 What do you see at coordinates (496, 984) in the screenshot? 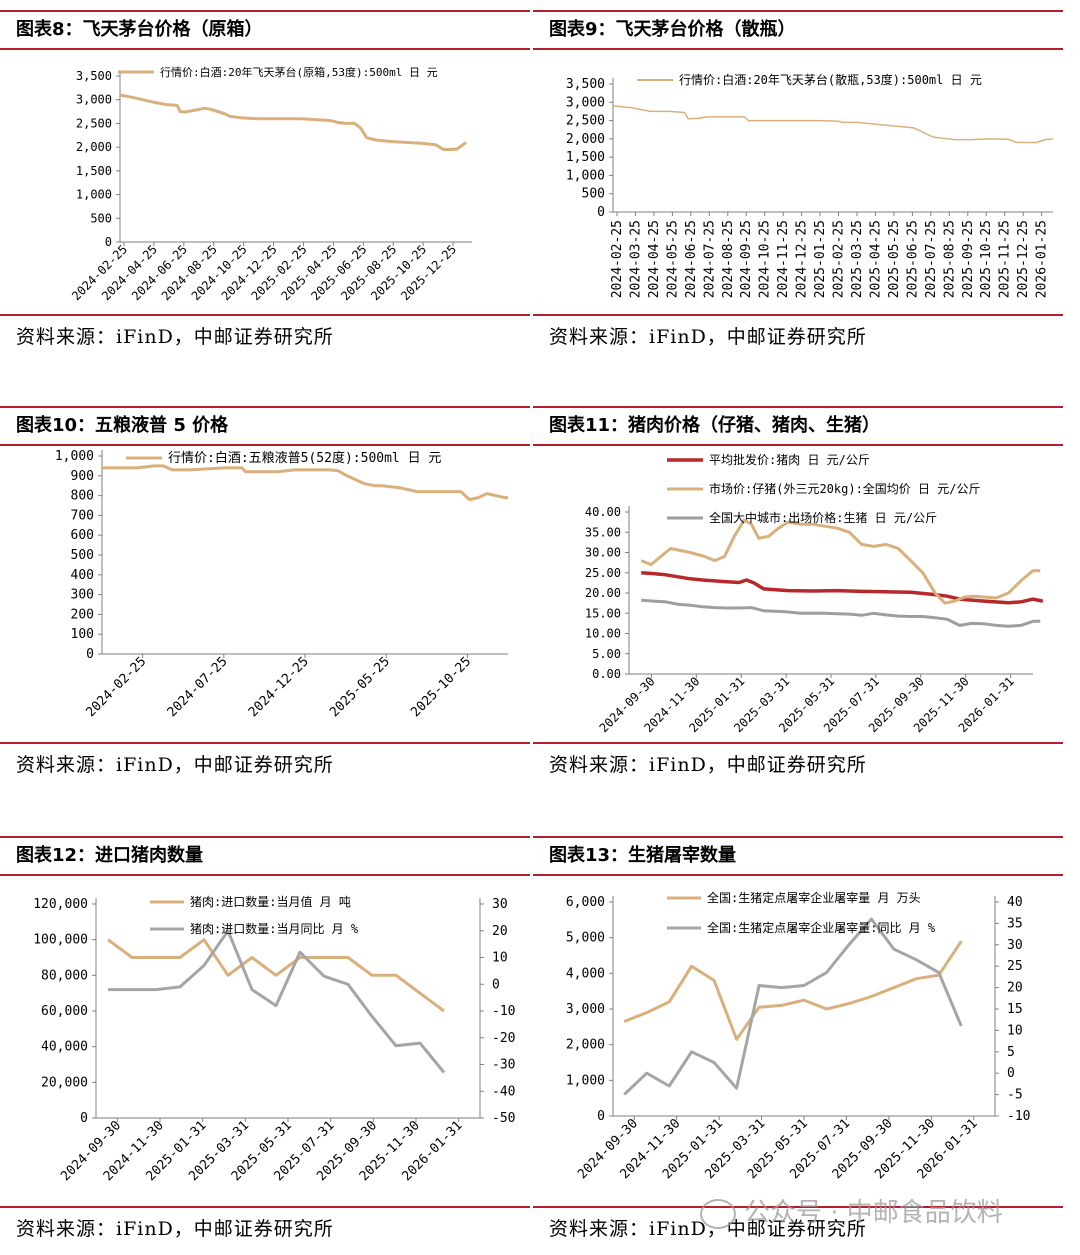
I see `c12-y2tick-label: 0` at bounding box center [496, 984].